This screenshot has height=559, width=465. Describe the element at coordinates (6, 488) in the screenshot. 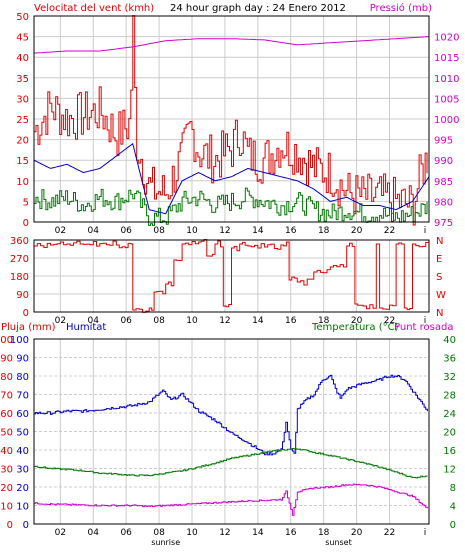

I see `rain-tick-label: 20` at that location.